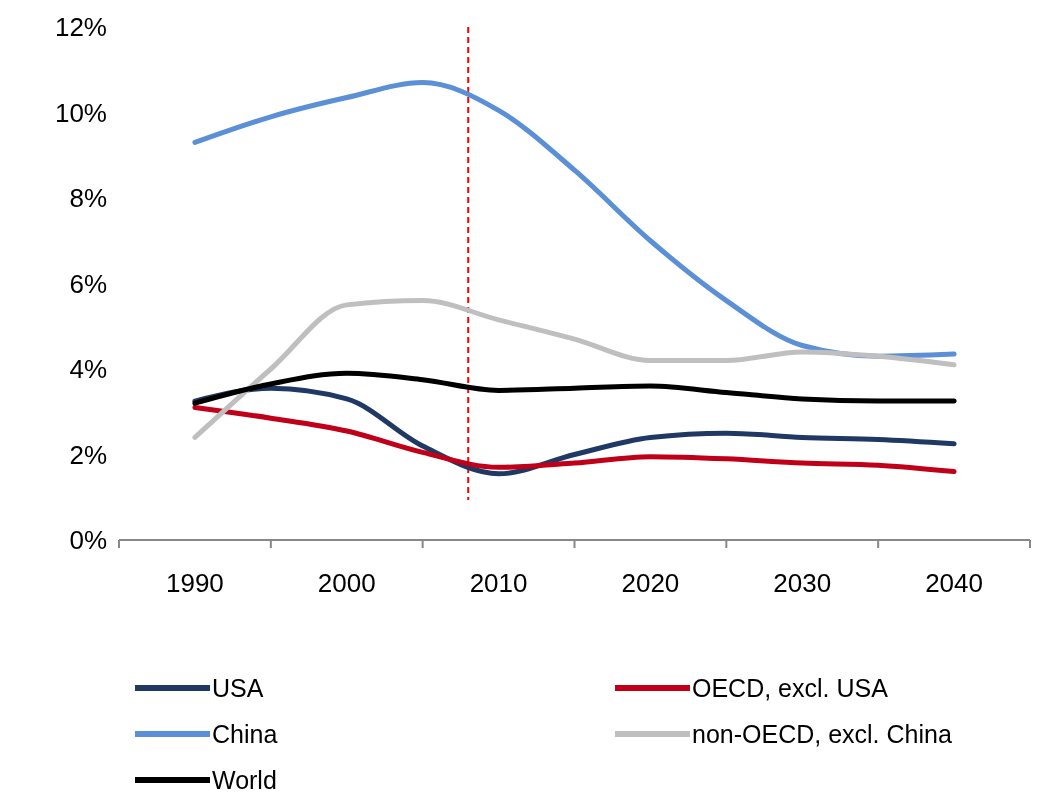  I want to click on legend-label: OECD, excl. USA, so click(790, 687).